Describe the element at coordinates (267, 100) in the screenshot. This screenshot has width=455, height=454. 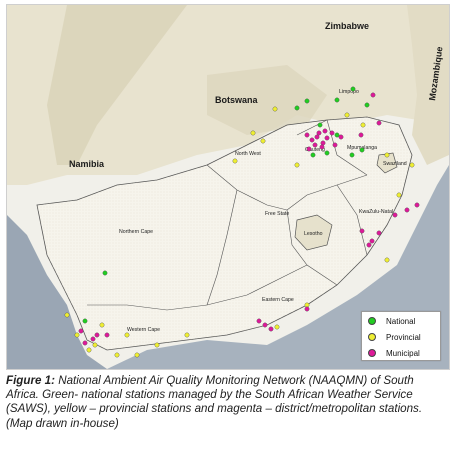
I see `botswana-terrain` at that location.